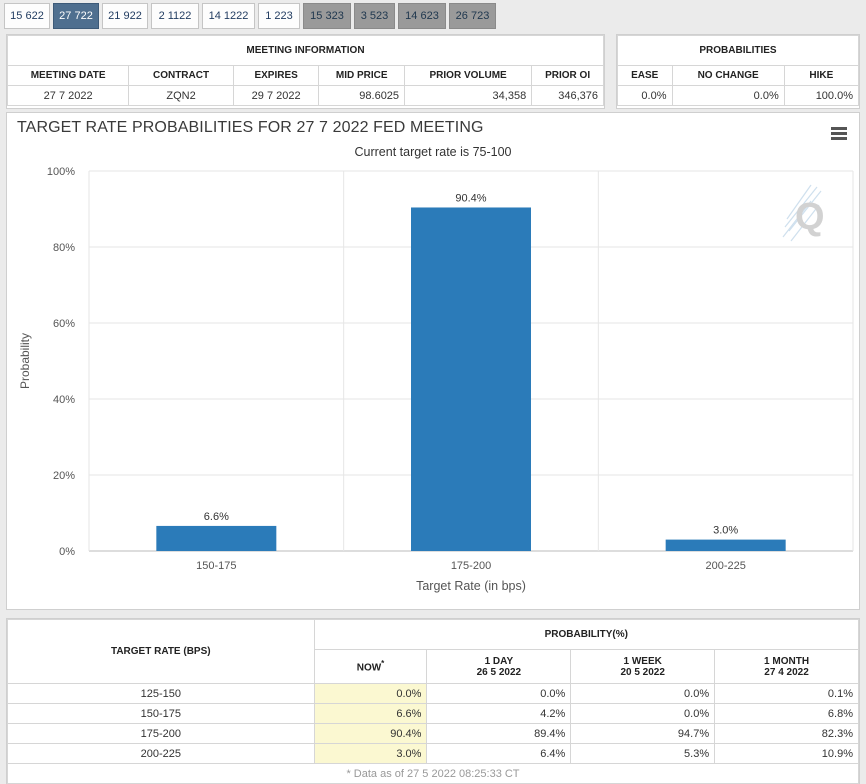 The width and height of the screenshot is (866, 784). Describe the element at coordinates (472, 16) in the screenshot. I see `tab-26-723: 26 723` at that location.